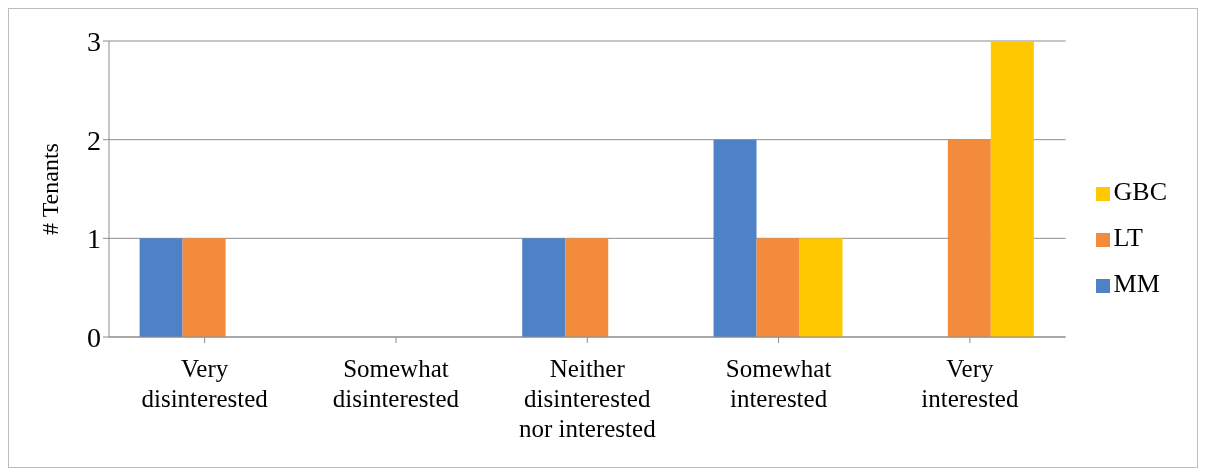  Describe the element at coordinates (778, 383) in the screenshot. I see `x-tick-label: Somewhat interested` at that location.